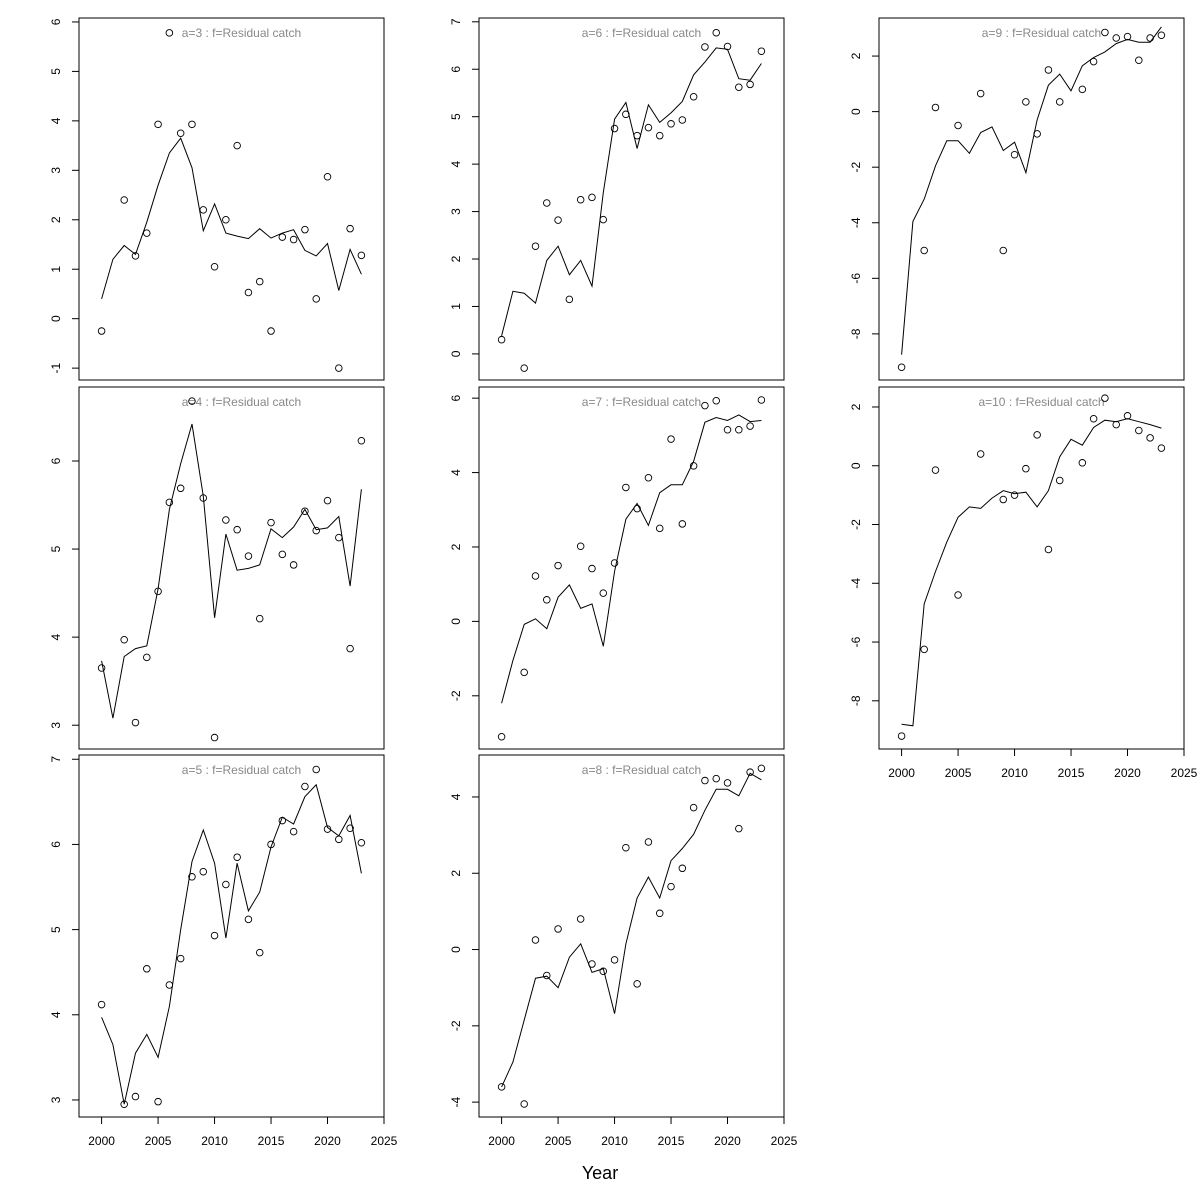 This screenshot has height=1200, width=1200. Describe the element at coordinates (56, 219) in the screenshot. I see `y-tick-label: 2` at that location.